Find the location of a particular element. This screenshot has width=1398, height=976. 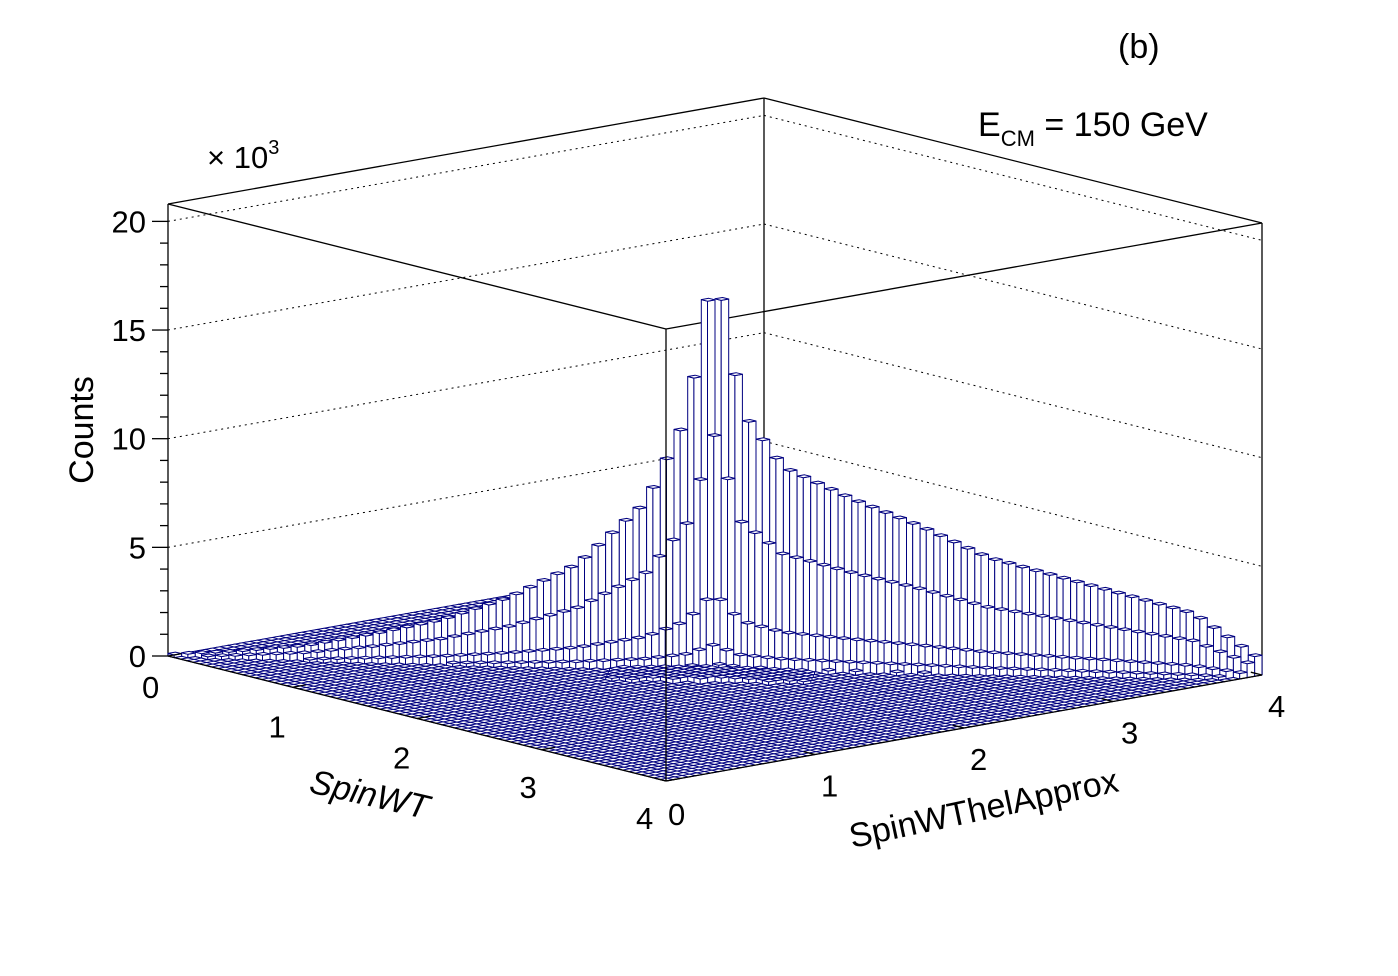

y-tick-label: 3 is located at coordinates (1129, 733).